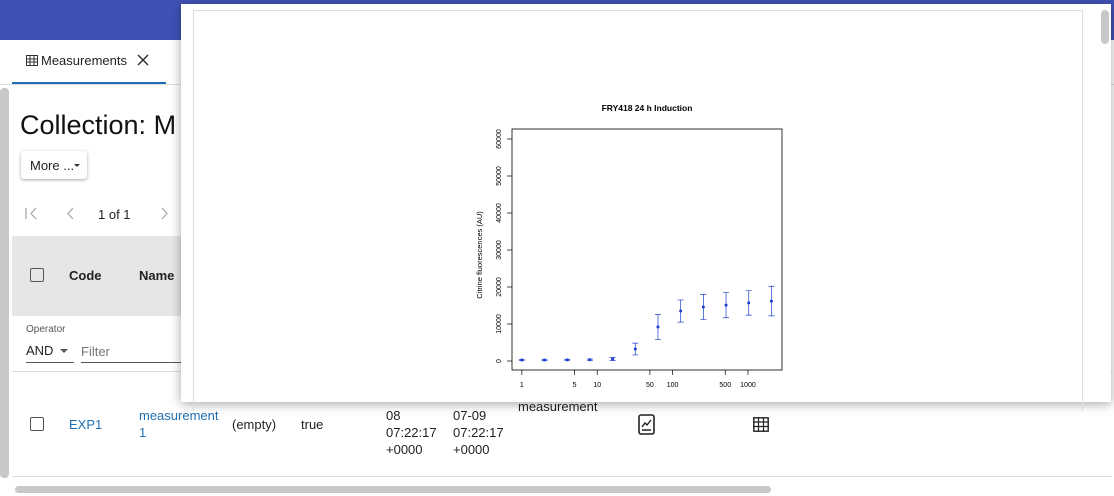  I want to click on table-header, so click(102, 276).